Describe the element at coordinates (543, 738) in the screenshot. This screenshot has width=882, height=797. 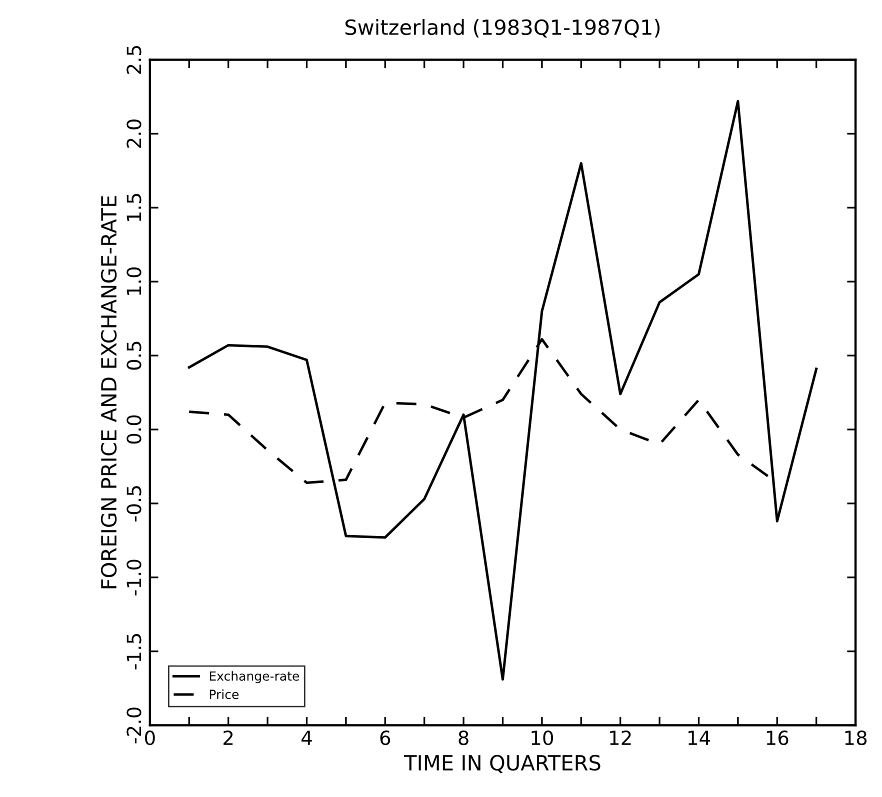
I see `x-tick-label: 10` at that location.